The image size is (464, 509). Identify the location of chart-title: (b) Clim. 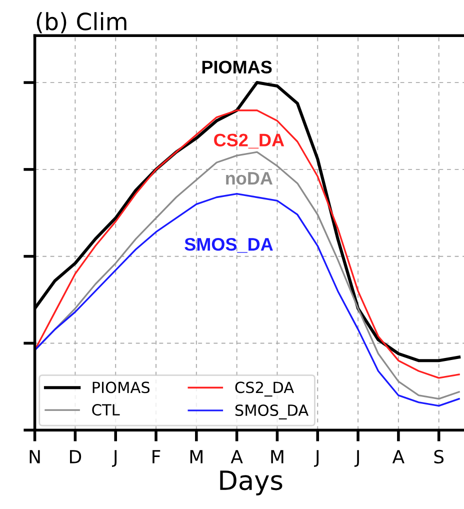
(81, 23).